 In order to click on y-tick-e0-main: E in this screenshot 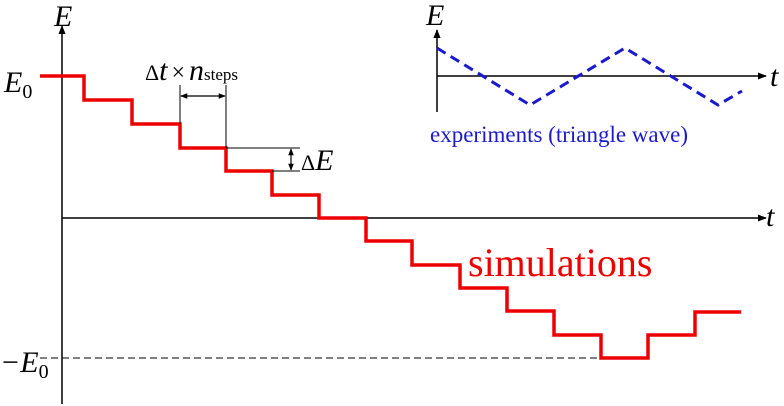, I will do `click(12, 82)`.